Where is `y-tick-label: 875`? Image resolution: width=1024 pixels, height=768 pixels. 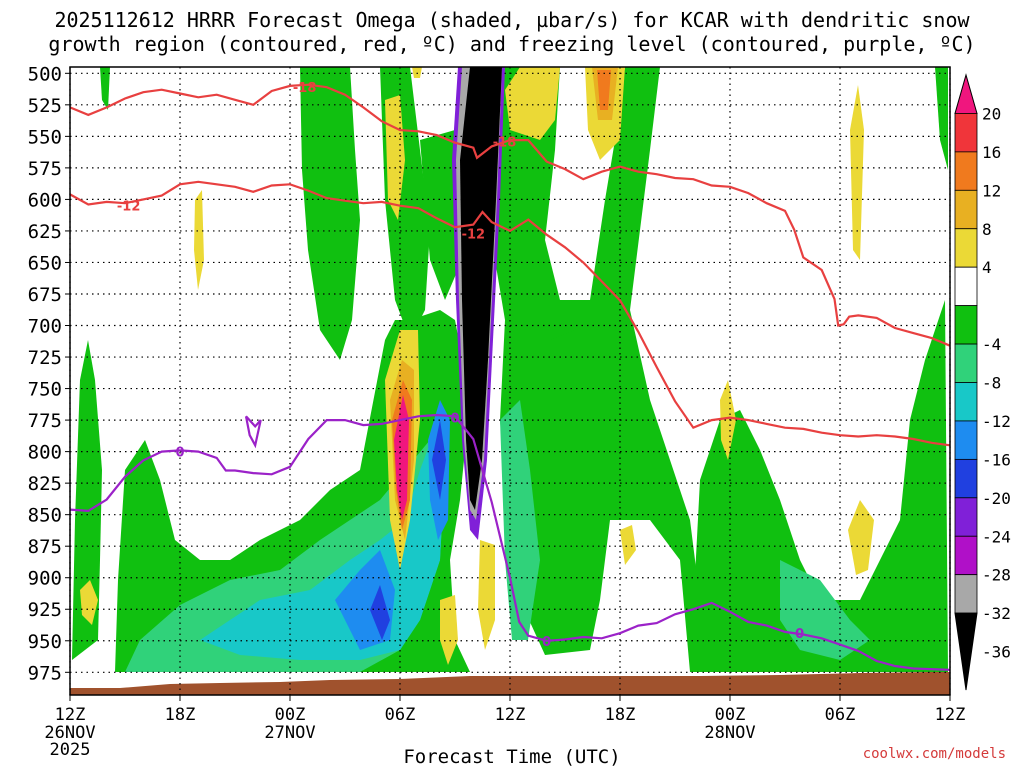
y-tick-label: 875 is located at coordinates (45, 547).